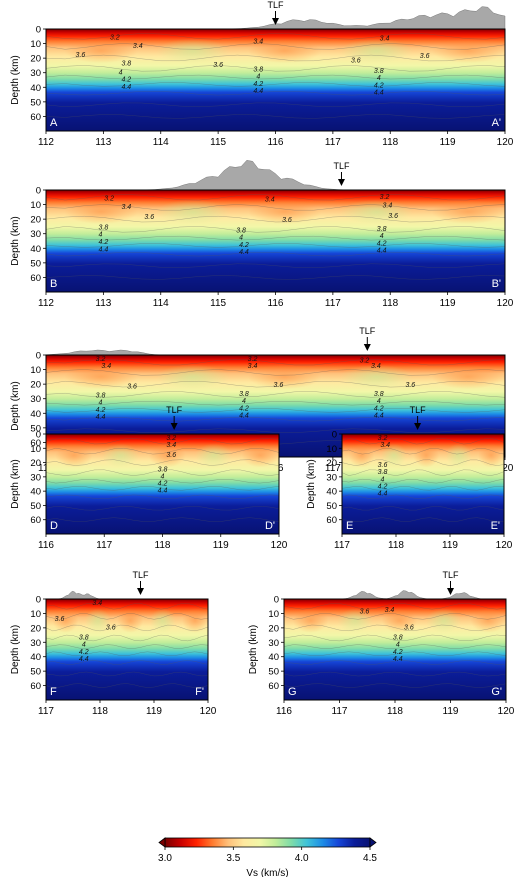 This screenshot has height=877, width=529. Describe the element at coordinates (53, 284) in the screenshot. I see `profile-start-label: B` at that location.